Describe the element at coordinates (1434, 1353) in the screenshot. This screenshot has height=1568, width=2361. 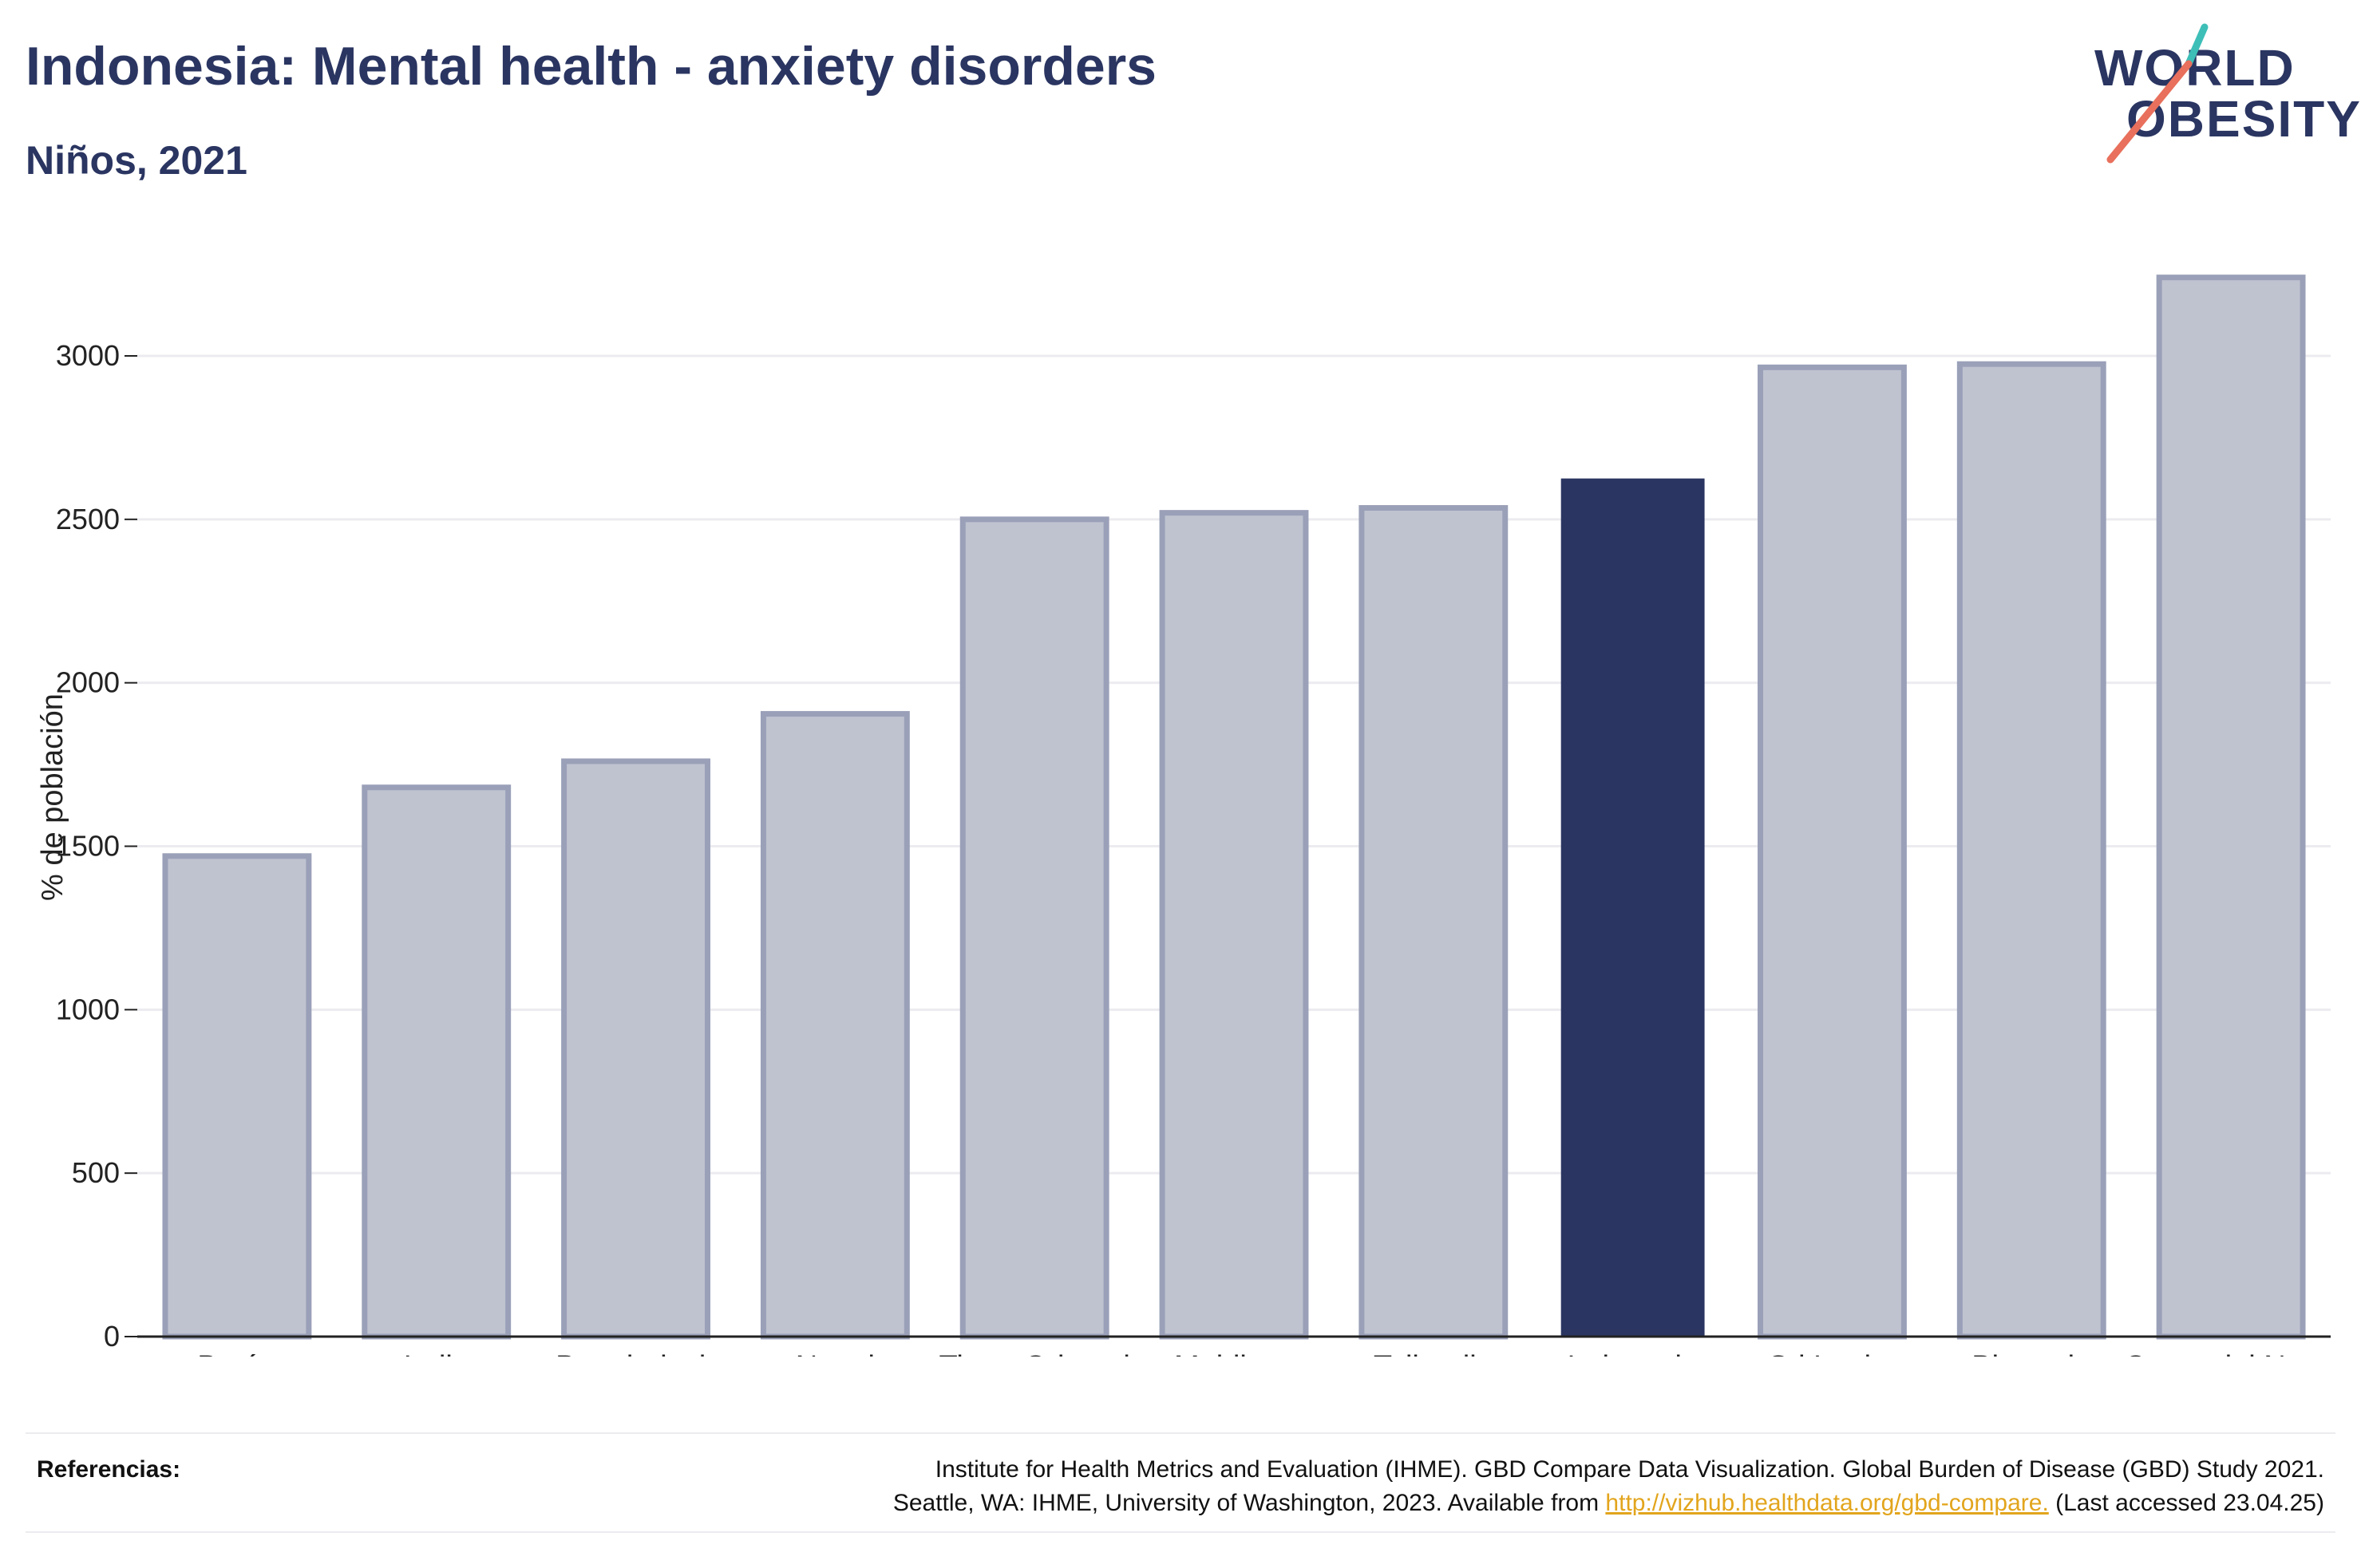
I see `x-tick-label: Tailandia` at that location.